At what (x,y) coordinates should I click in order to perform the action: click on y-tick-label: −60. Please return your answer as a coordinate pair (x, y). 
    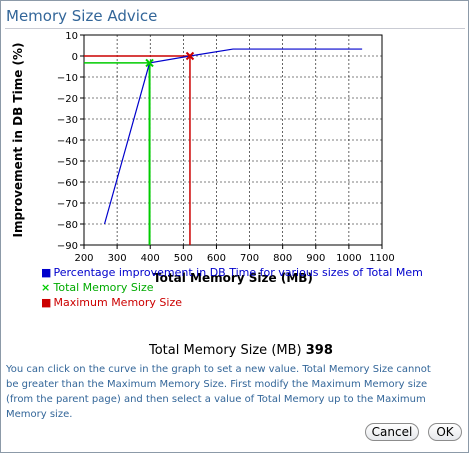
    Looking at the image, I should click on (67, 183).